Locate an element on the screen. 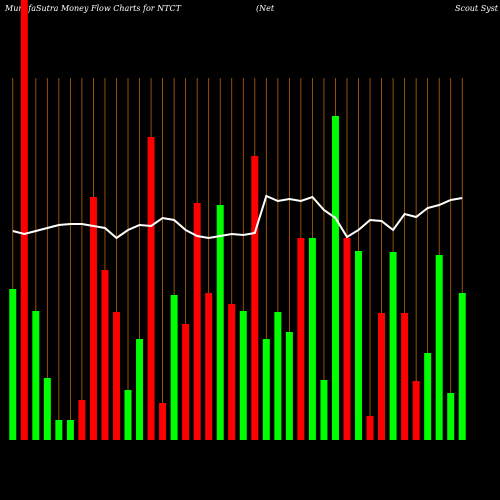  chart-title: Scout Syst is located at coordinates (477, 8).